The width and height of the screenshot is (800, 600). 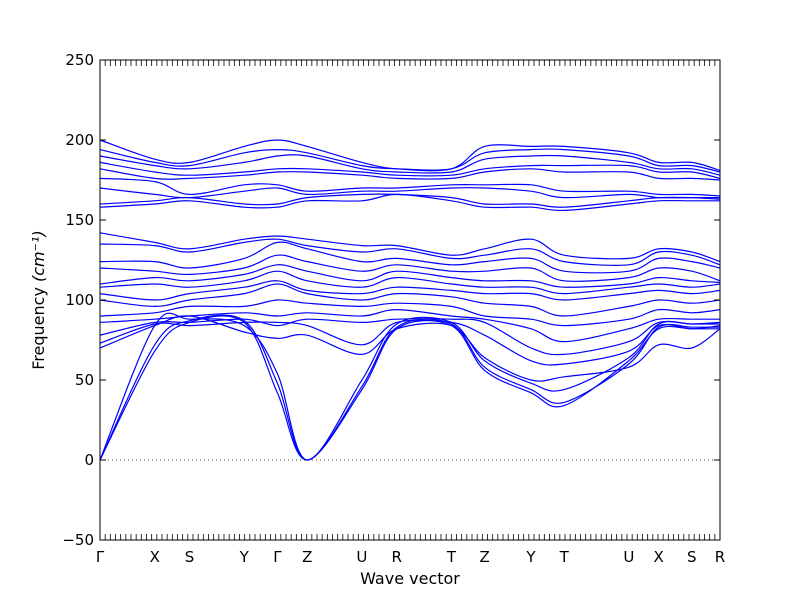 What do you see at coordinates (38, 328) in the screenshot?
I see `y-axis-label-text: Frequency` at bounding box center [38, 328].